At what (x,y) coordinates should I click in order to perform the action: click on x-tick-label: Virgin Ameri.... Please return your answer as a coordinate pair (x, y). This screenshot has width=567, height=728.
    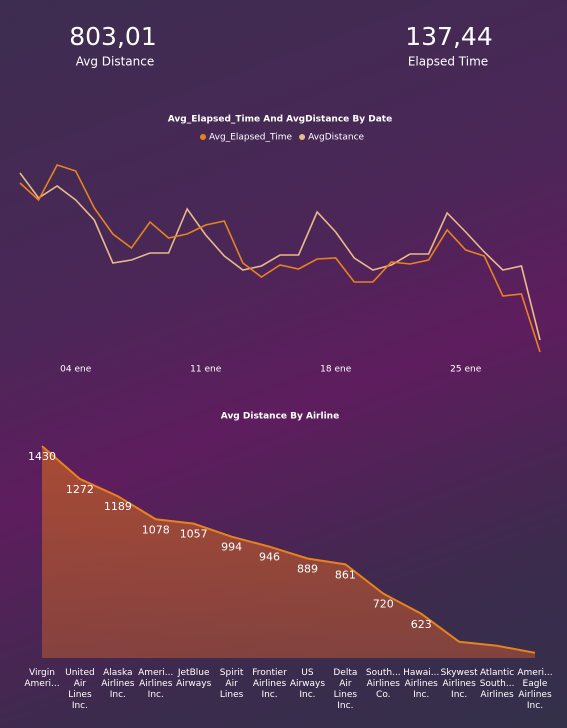
    Looking at the image, I should click on (42, 678).